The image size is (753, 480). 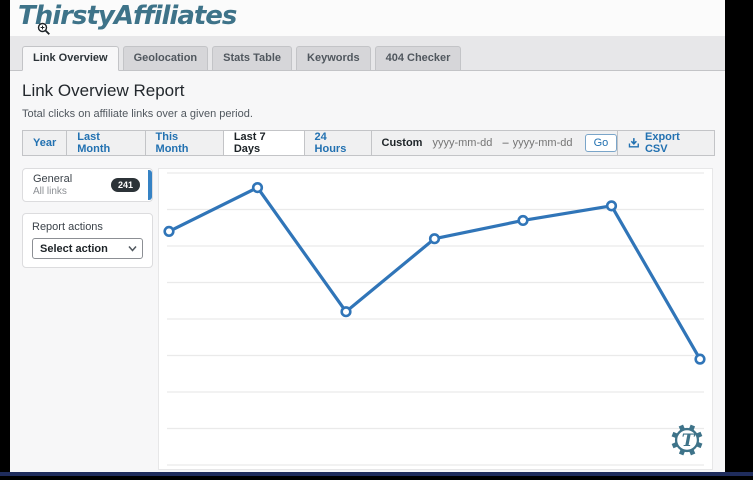 I want to click on custom-date-to-input, so click(x=545, y=143).